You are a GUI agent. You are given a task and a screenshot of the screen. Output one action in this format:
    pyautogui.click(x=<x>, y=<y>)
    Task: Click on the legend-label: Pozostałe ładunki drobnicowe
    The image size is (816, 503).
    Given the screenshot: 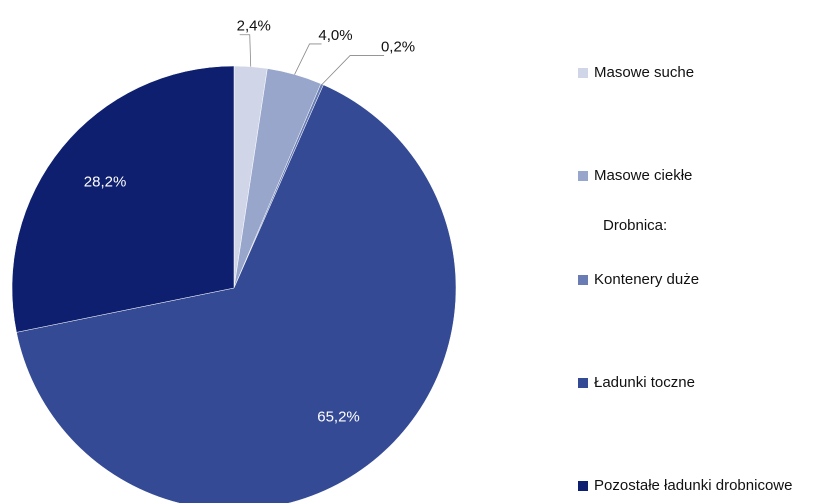 What is the action you would take?
    pyautogui.click(x=693, y=485)
    